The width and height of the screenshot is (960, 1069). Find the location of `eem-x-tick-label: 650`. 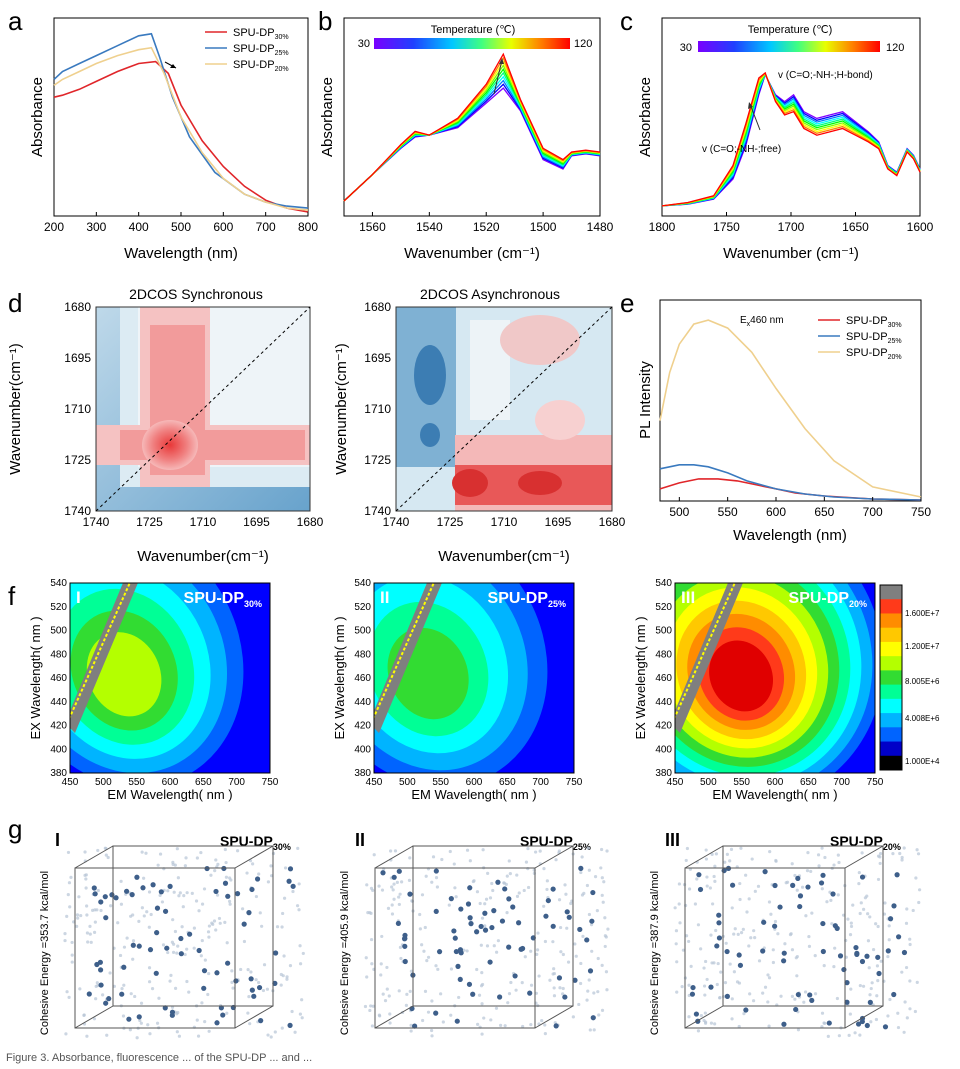

eem-x-tick-label: 650 is located at coordinates (507, 782).